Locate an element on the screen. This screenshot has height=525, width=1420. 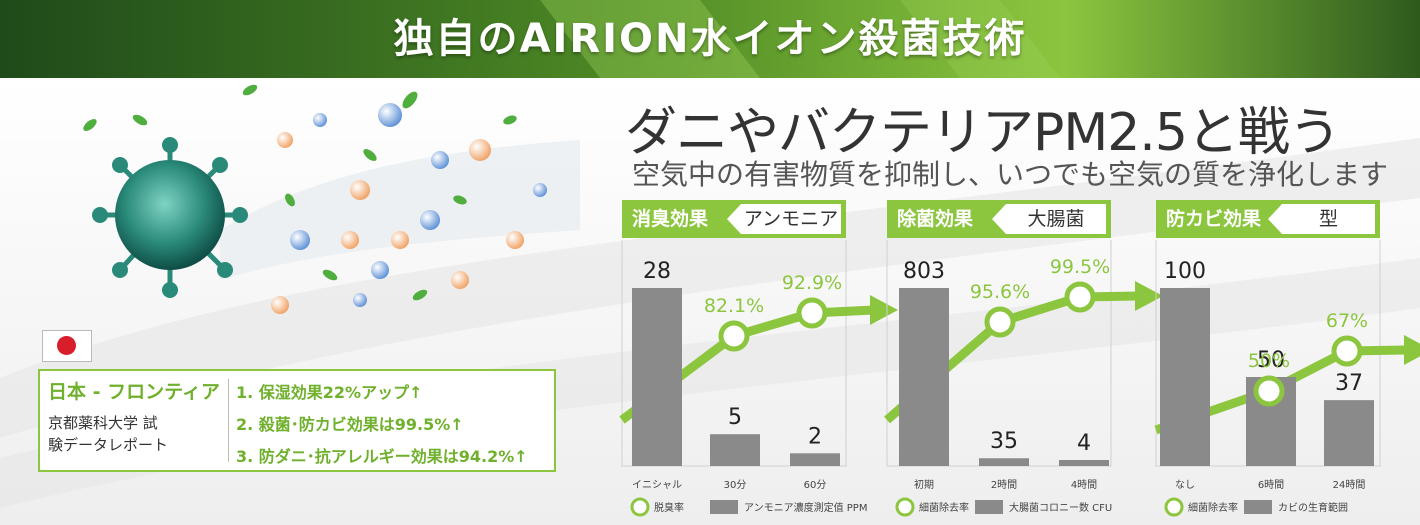
legend-label: 脱臭率 is located at coordinates (669, 507).